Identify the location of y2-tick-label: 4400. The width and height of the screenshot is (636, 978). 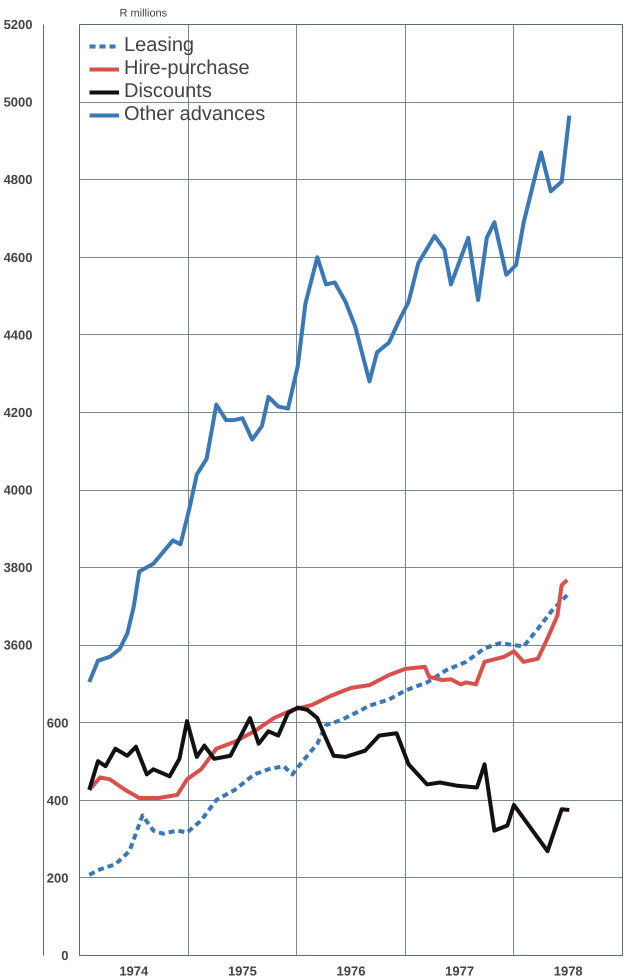
(18, 334).